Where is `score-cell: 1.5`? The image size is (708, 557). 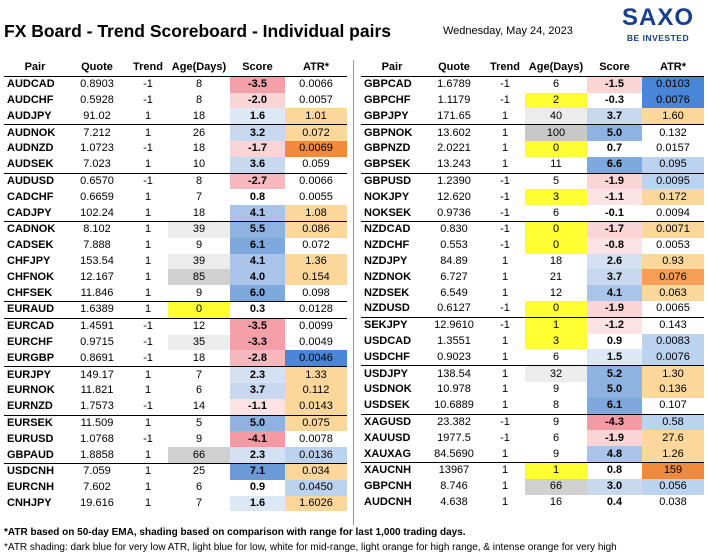
score-cell: 1.5 is located at coordinates (614, 358).